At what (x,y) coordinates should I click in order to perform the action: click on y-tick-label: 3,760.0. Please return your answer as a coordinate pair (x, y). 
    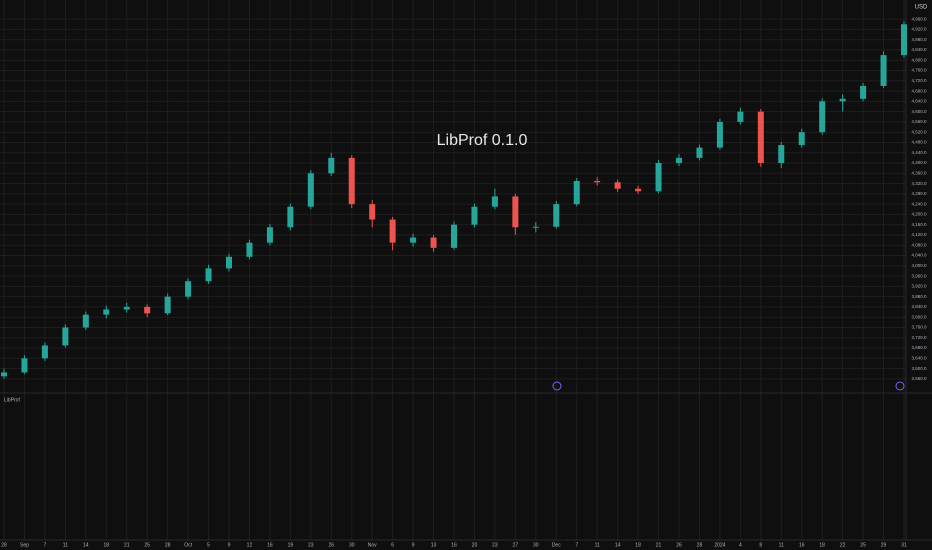
    Looking at the image, I should click on (919, 327).